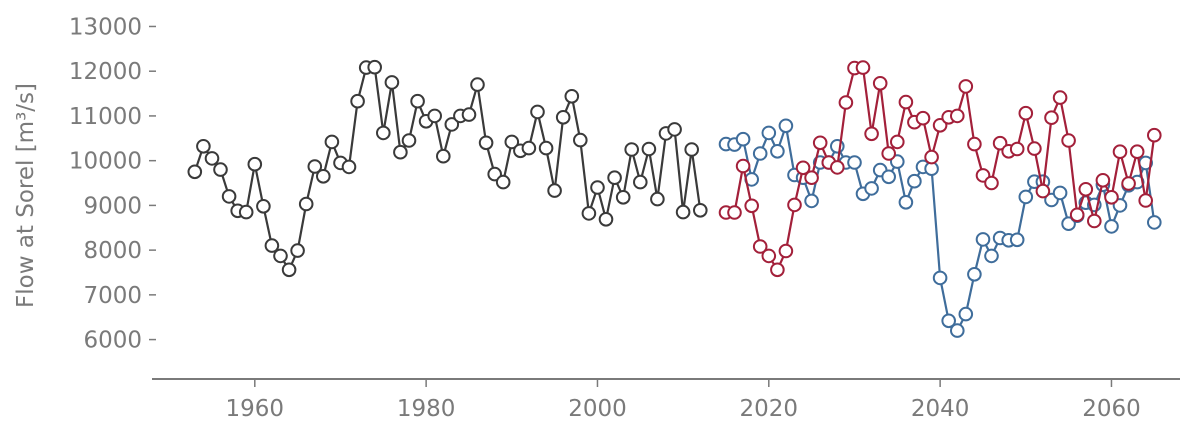 This screenshot has width=1189, height=423. Describe the element at coordinates (940, 409) in the screenshot. I see `x-tick-label: 2040` at that location.